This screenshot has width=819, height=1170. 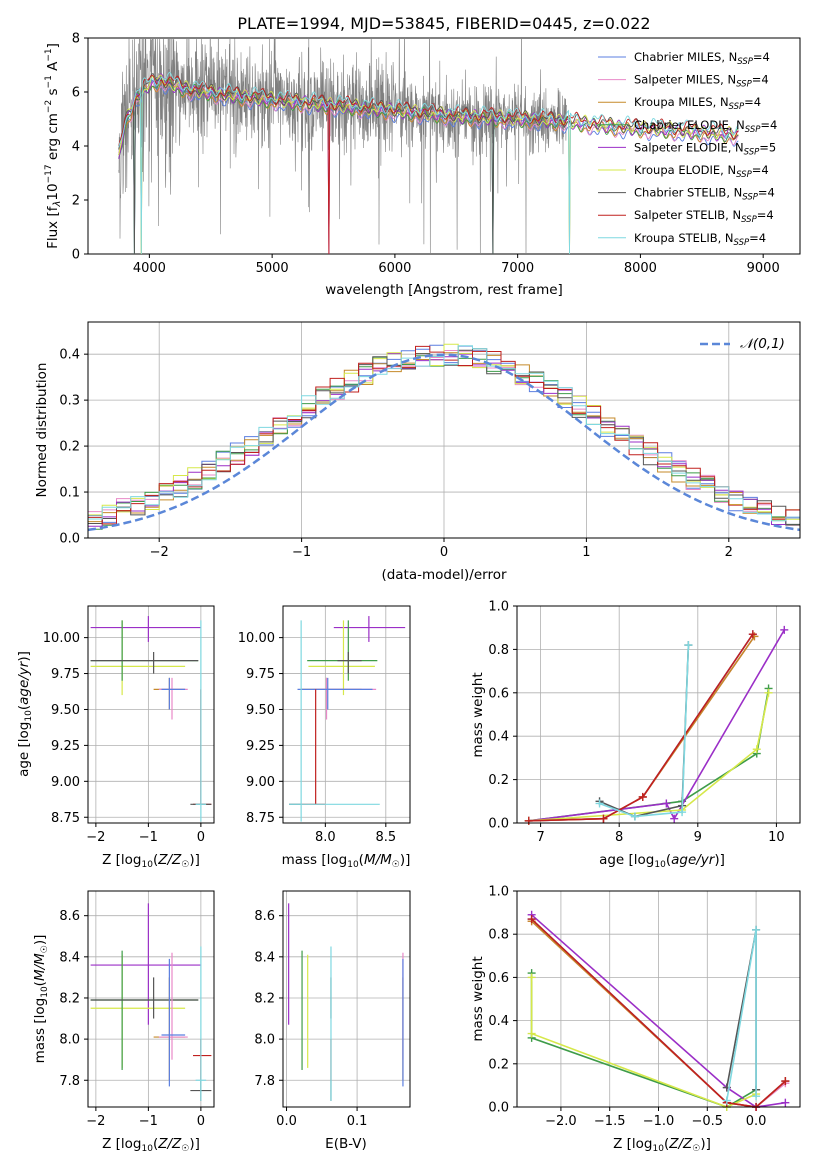 I want to click on panel-xtick-label: −0.5, so click(x=708, y=1121).